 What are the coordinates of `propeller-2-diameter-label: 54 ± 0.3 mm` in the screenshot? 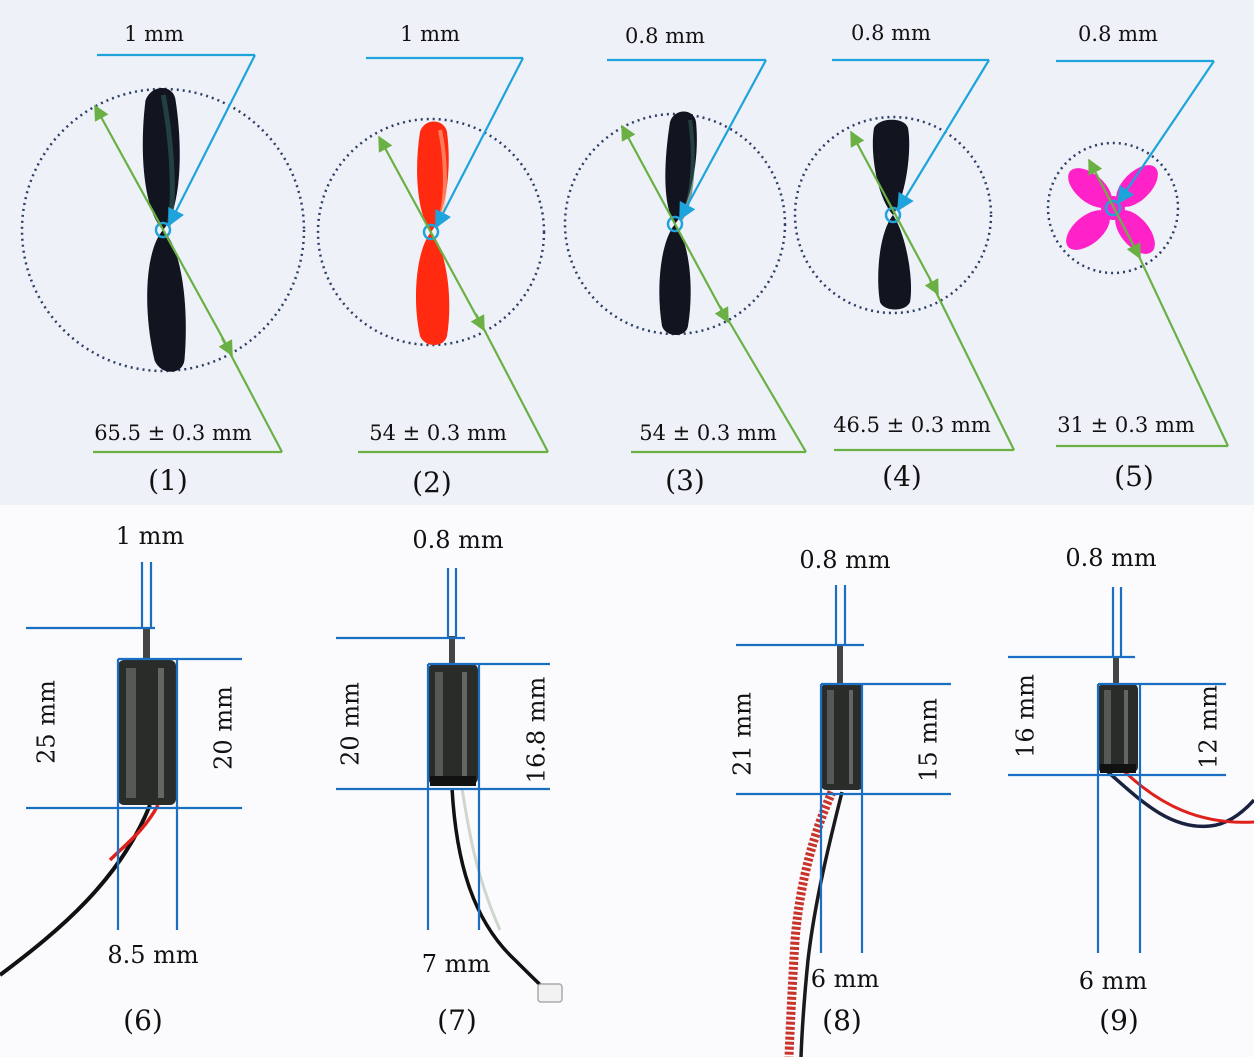 It's located at (438, 433).